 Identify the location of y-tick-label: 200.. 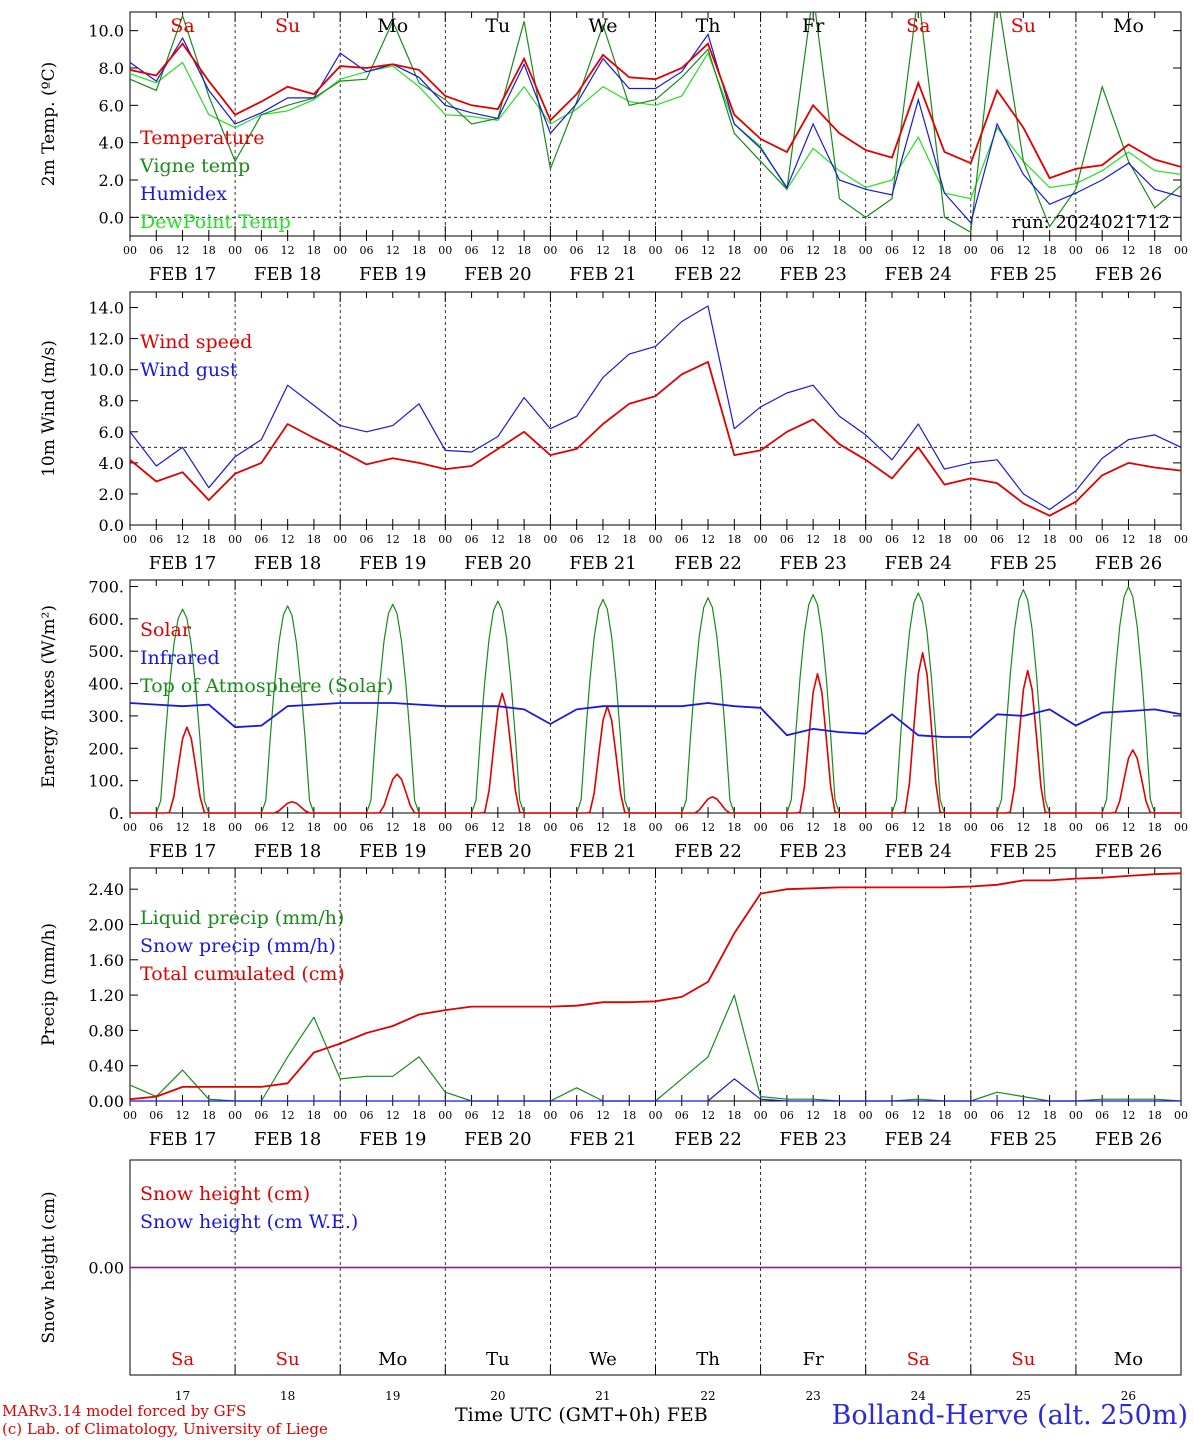
(106, 748).